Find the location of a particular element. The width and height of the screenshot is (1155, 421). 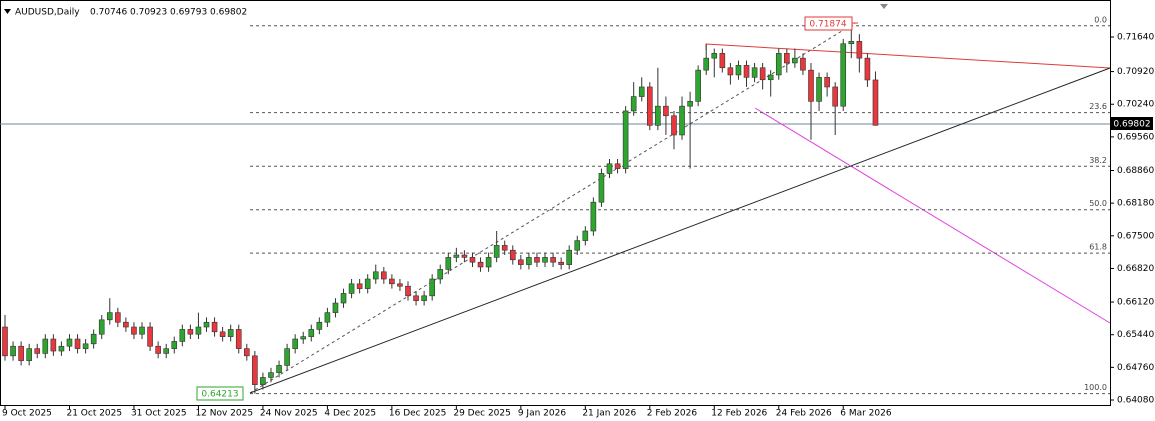

symbol-title: AUDUSD,Daily is located at coordinates (47, 13).